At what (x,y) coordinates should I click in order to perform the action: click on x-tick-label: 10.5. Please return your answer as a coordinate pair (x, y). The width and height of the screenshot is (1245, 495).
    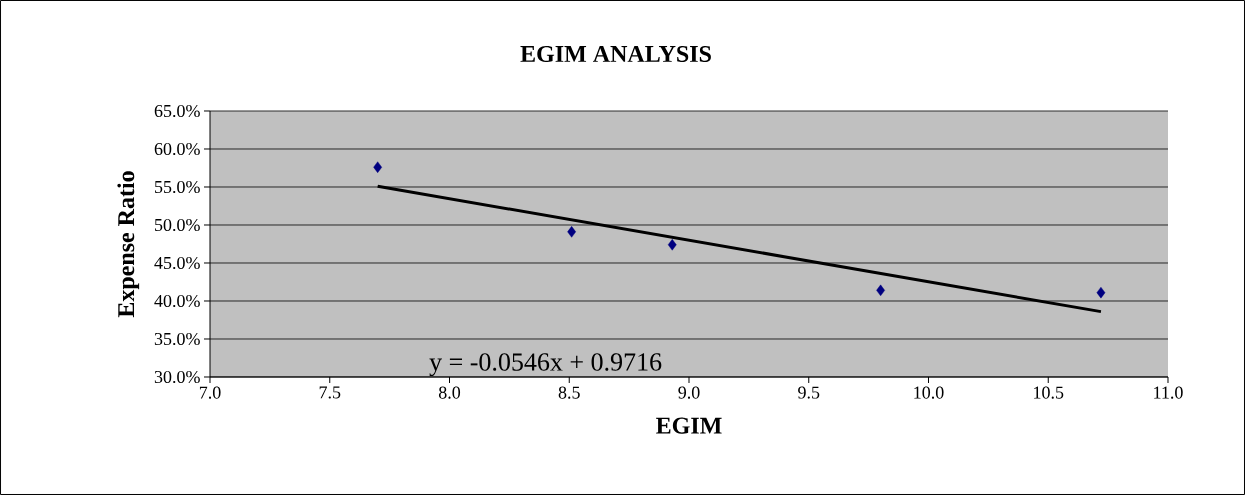
    Looking at the image, I should click on (1049, 392).